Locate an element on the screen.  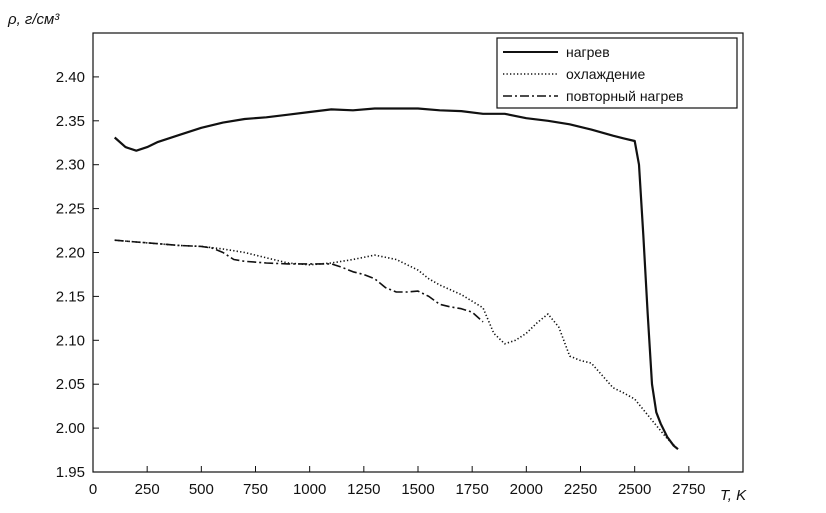
legend-label-cooling: охлаждение is located at coordinates (605, 74).